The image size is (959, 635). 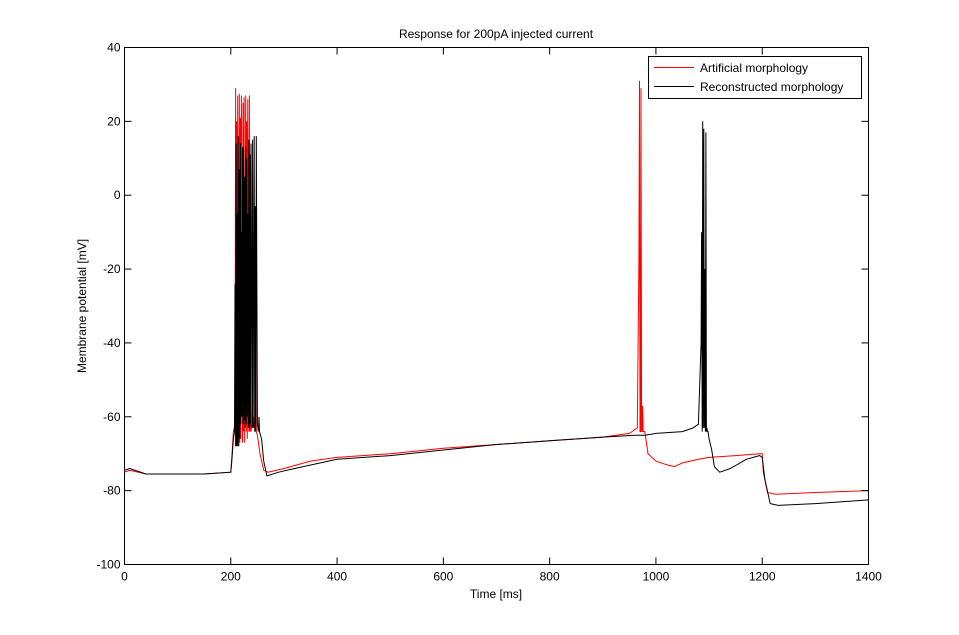 What do you see at coordinates (496, 594) in the screenshot?
I see `x-axis-label: Time [ms]` at bounding box center [496, 594].